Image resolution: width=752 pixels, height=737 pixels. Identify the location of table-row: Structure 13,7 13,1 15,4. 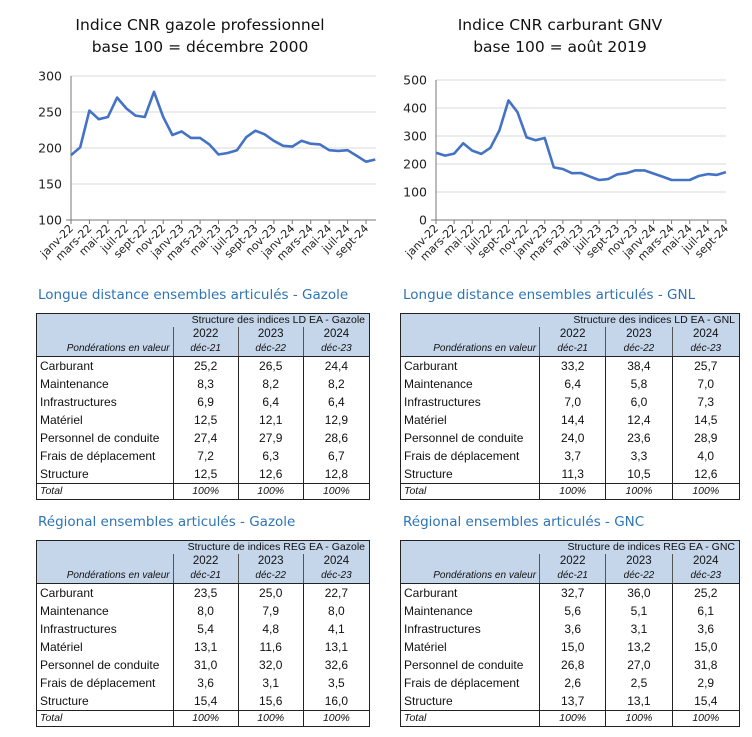
(570, 701).